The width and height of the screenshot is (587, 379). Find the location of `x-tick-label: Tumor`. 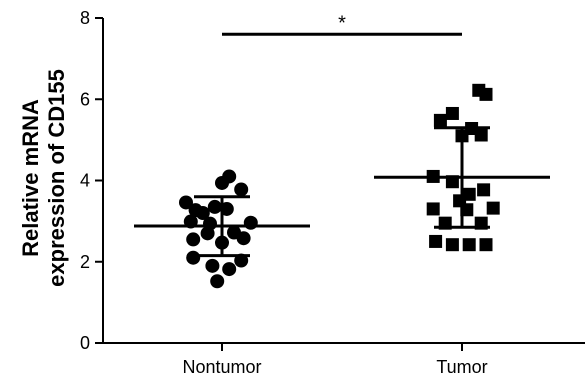

x-tick-label: Tumor is located at coordinates (461, 367).